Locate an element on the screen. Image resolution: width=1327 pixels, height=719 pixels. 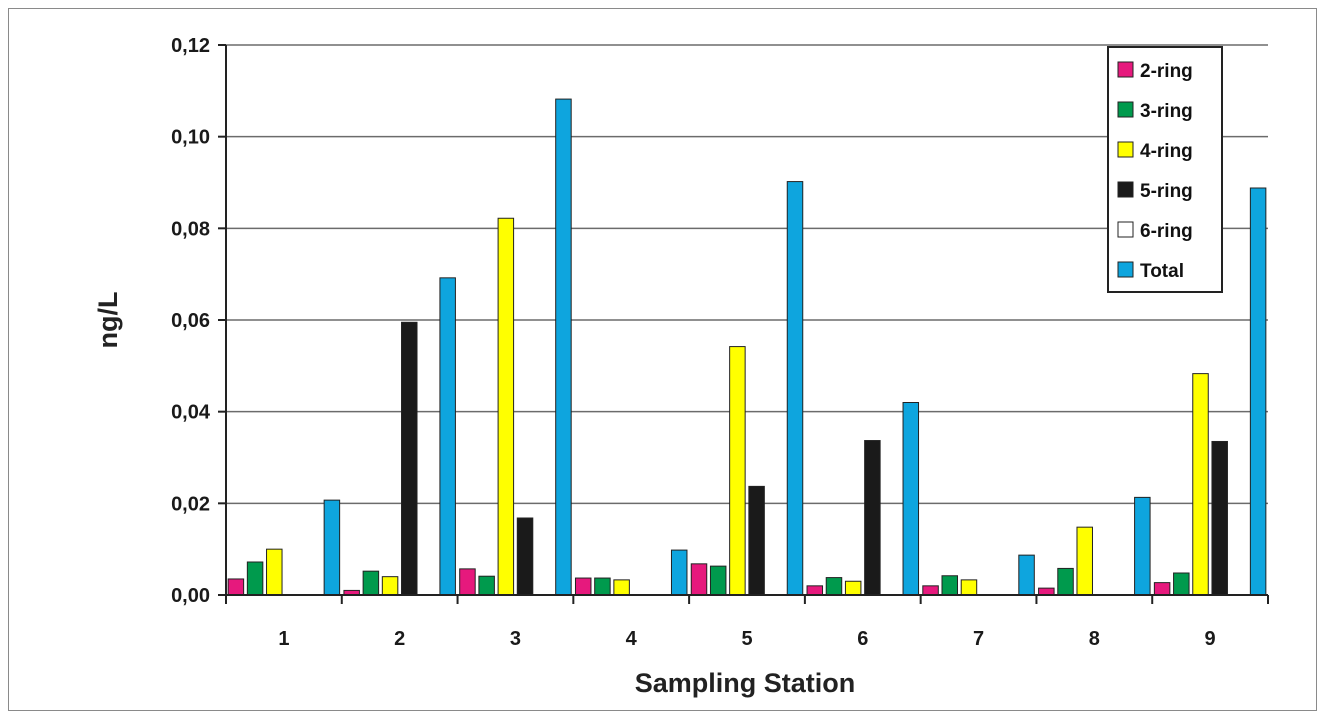
legend: 2-ring 3-ring 4-ring 5-ring 6-ring Total is located at coordinates (1165, 169).